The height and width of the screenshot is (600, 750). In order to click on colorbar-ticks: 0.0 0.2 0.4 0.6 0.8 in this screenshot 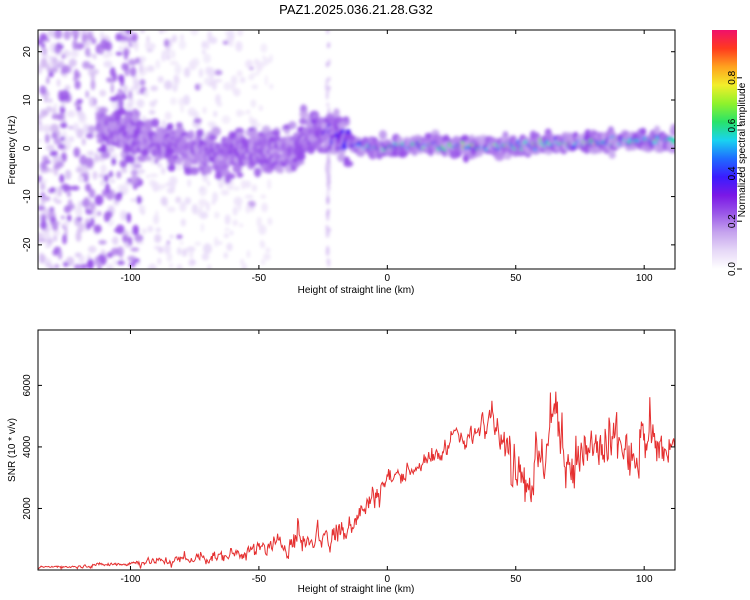, I will do `click(734, 173)`.